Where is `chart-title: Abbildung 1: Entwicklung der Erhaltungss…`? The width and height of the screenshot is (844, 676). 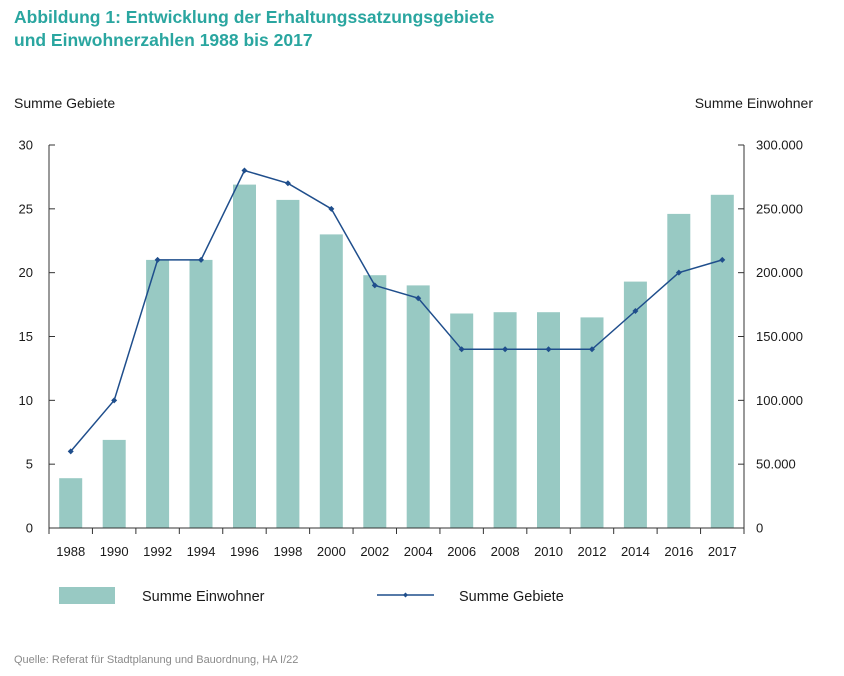
chart-title: Abbildung 1: Entwicklung der Erhaltungss… is located at coordinates (254, 29).